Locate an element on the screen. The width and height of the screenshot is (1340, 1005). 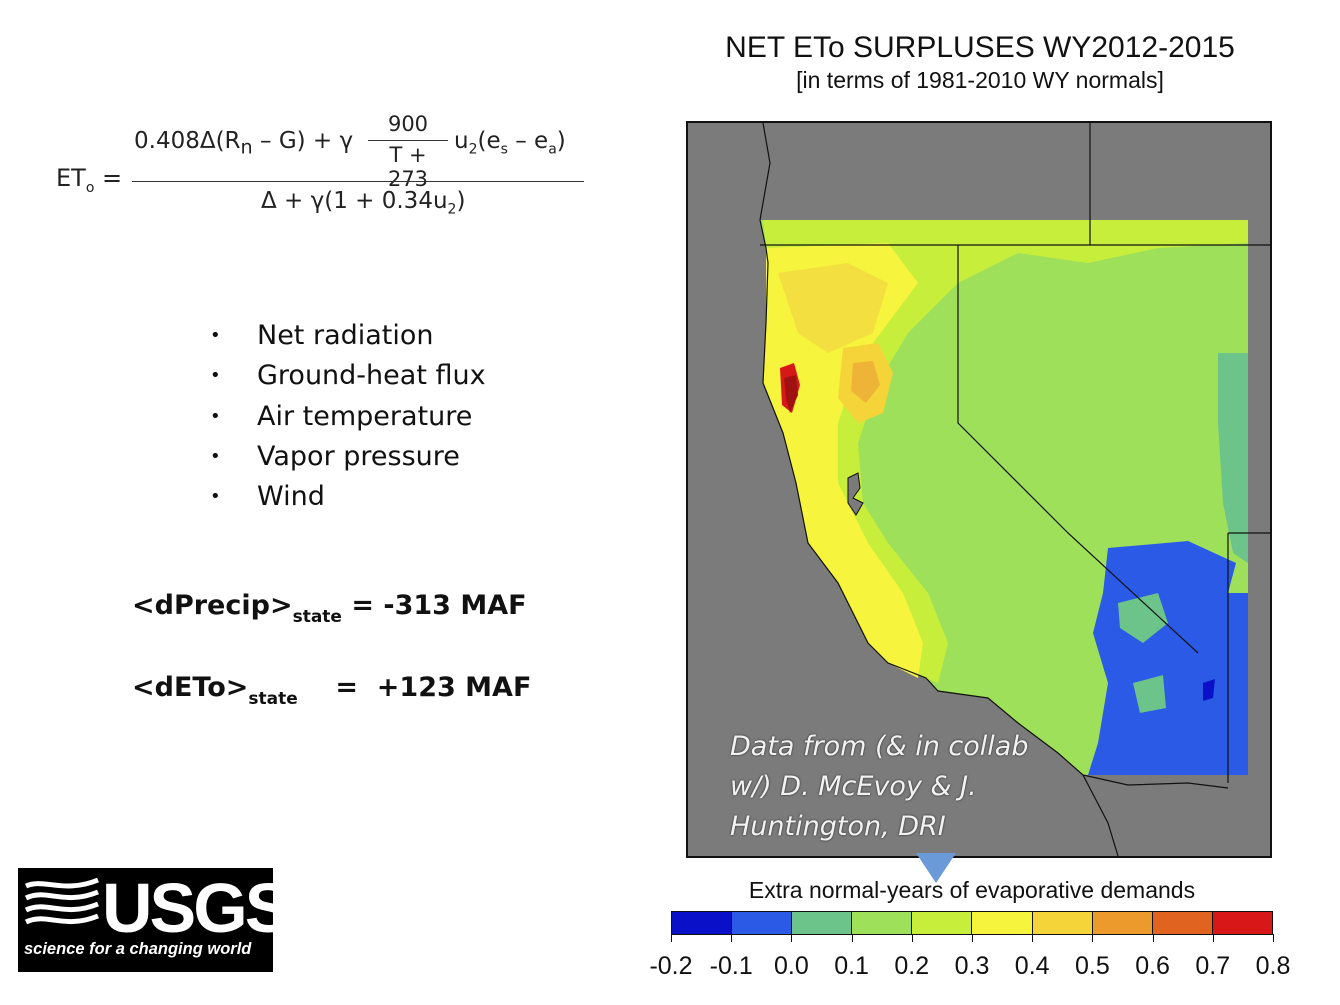
colorbar-tick-label: 0.7 is located at coordinates (1213, 966).